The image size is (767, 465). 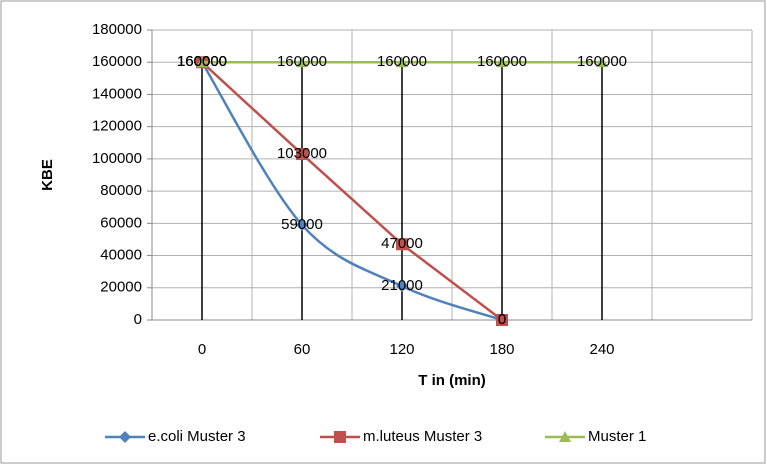 I want to click on data-label: 59000, so click(x=302, y=224).